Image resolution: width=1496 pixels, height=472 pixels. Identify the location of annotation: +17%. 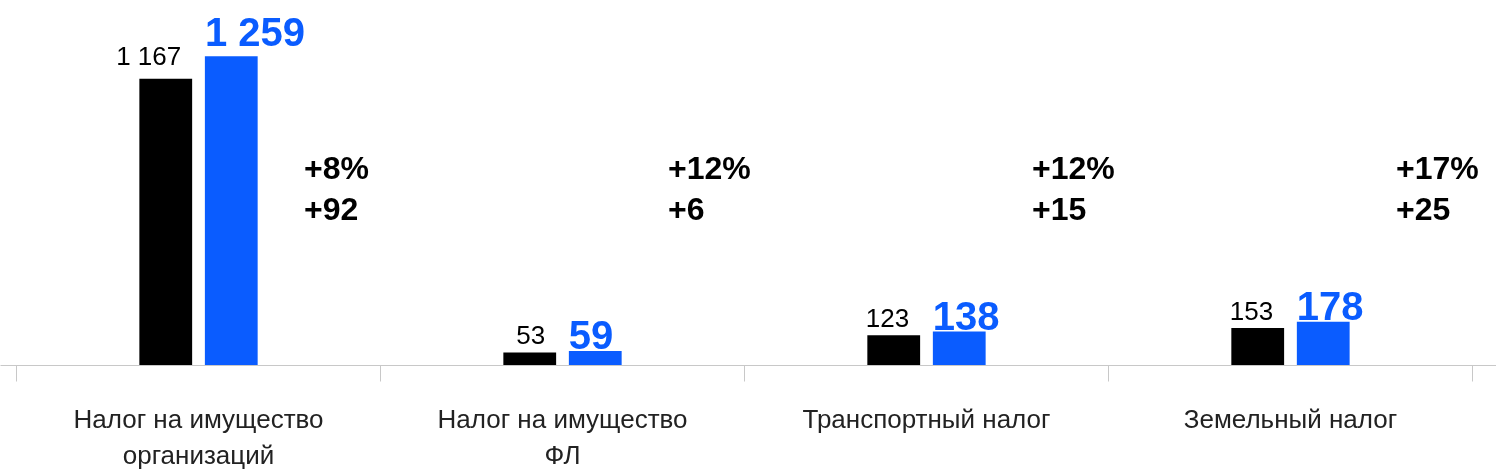
(1437, 168).